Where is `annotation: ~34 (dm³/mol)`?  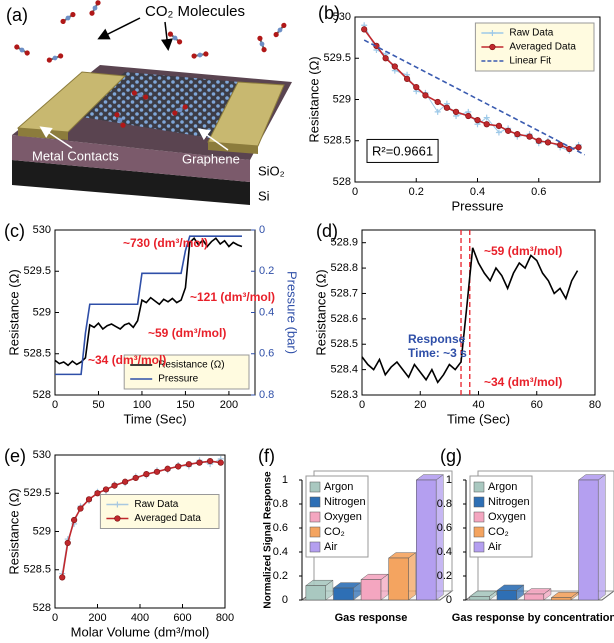 annotation: ~34 (dm³/mol) is located at coordinates (523, 382).